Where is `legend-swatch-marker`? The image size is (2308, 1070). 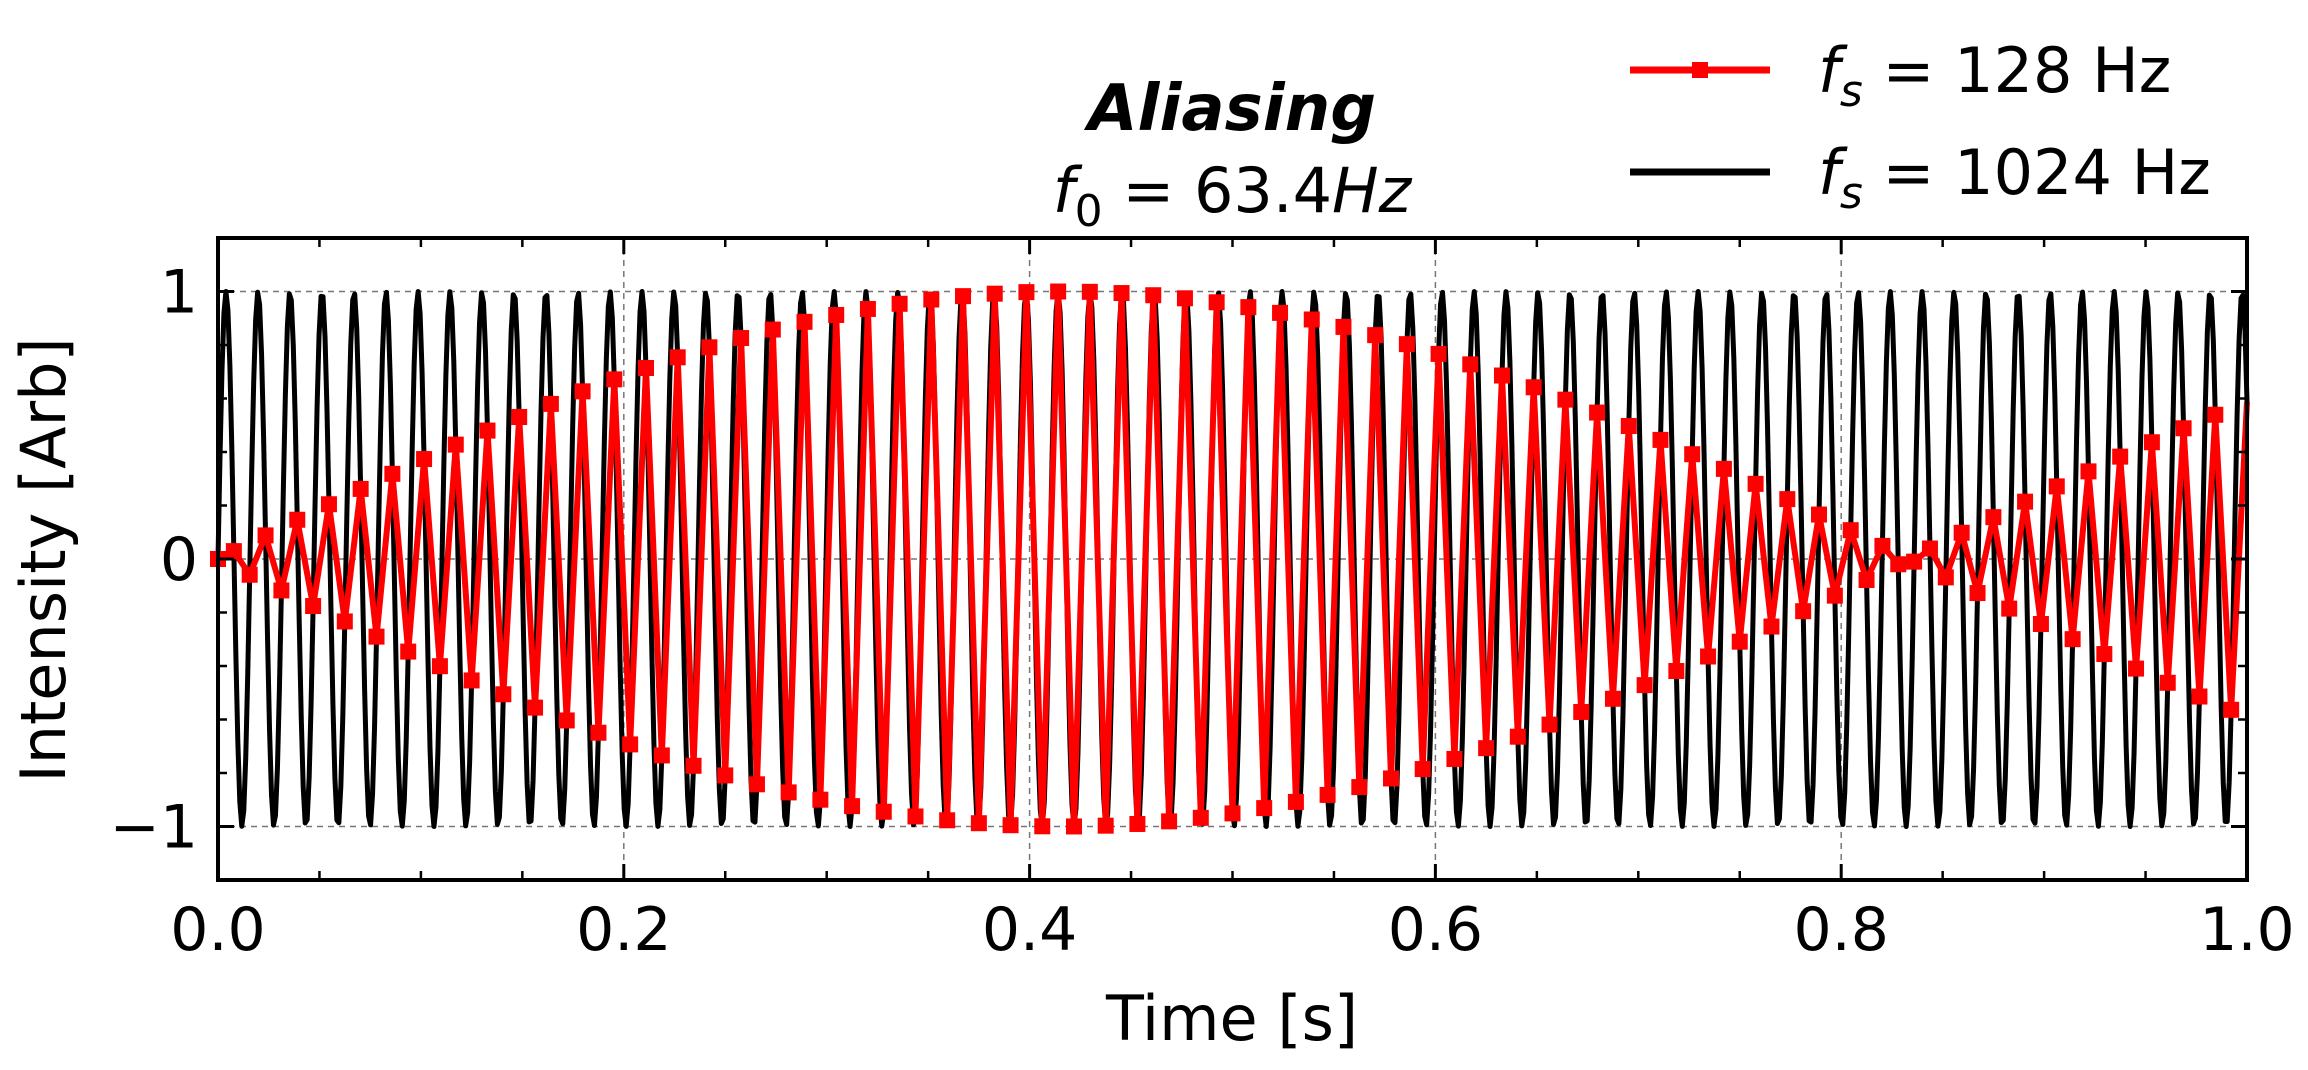
legend-swatch-marker is located at coordinates (1700, 70).